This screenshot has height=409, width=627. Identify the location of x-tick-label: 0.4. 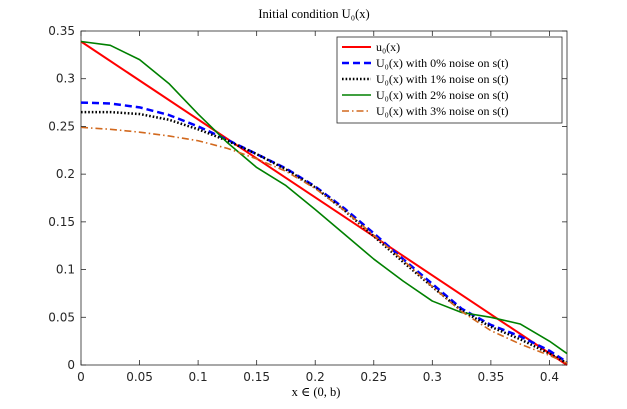
(549, 377).